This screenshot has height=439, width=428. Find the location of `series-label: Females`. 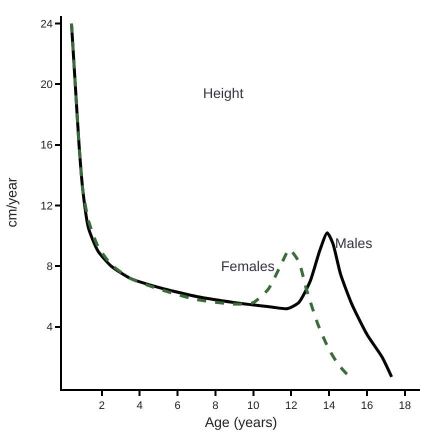

series-label: Females is located at coordinates (248, 266).